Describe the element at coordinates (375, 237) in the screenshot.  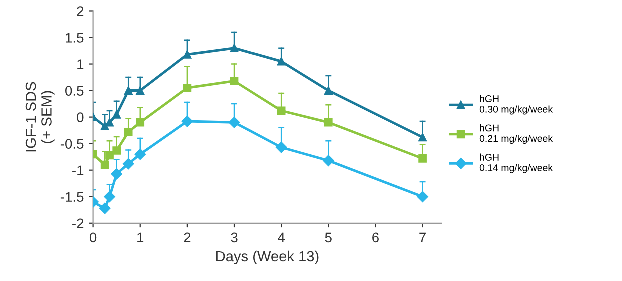
I see `x-tick-label: 6` at that location.